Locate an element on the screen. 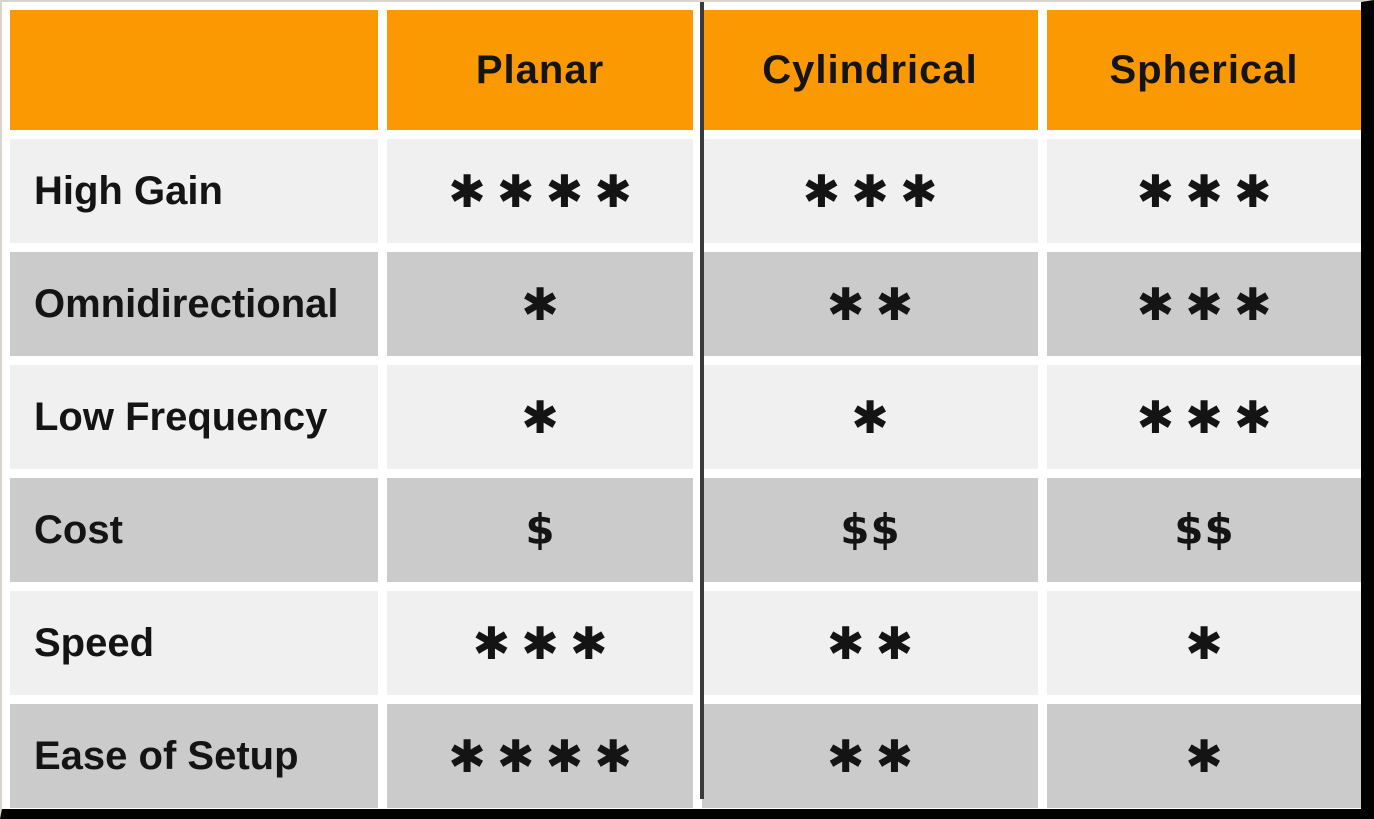 The image size is (1374, 819). rating-cell-high-gain-spherical: ✱✱✱ is located at coordinates (1204, 191).